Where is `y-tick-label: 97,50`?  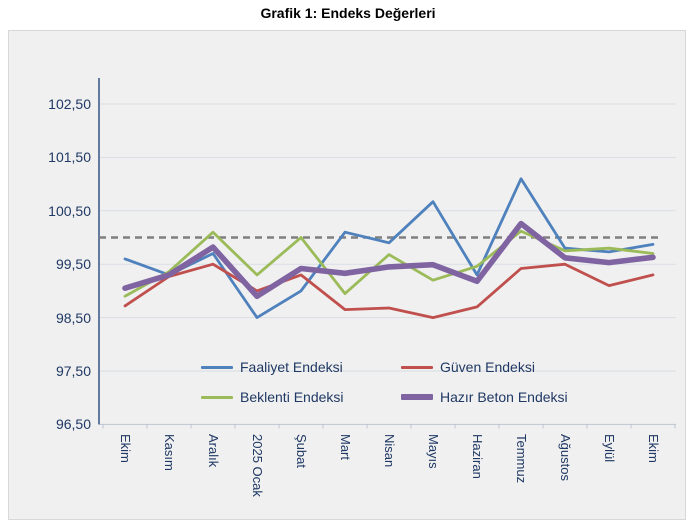 y-tick-label: 97,50 is located at coordinates (73, 371).